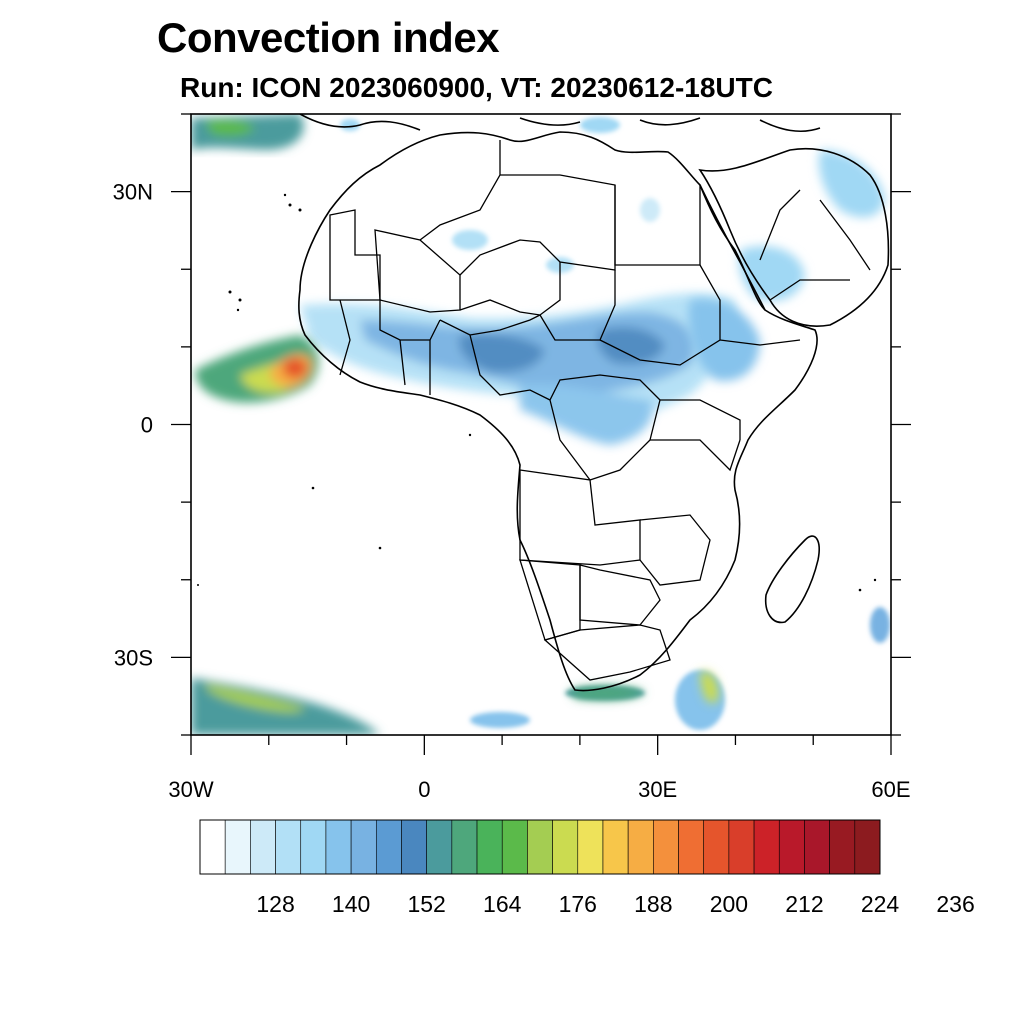 The image size is (1024, 1024). What do you see at coordinates (476, 87) in the screenshot?
I see `map-subtitle: Run: ICON 2023060900, VT: 20230612-18UTC` at bounding box center [476, 87].